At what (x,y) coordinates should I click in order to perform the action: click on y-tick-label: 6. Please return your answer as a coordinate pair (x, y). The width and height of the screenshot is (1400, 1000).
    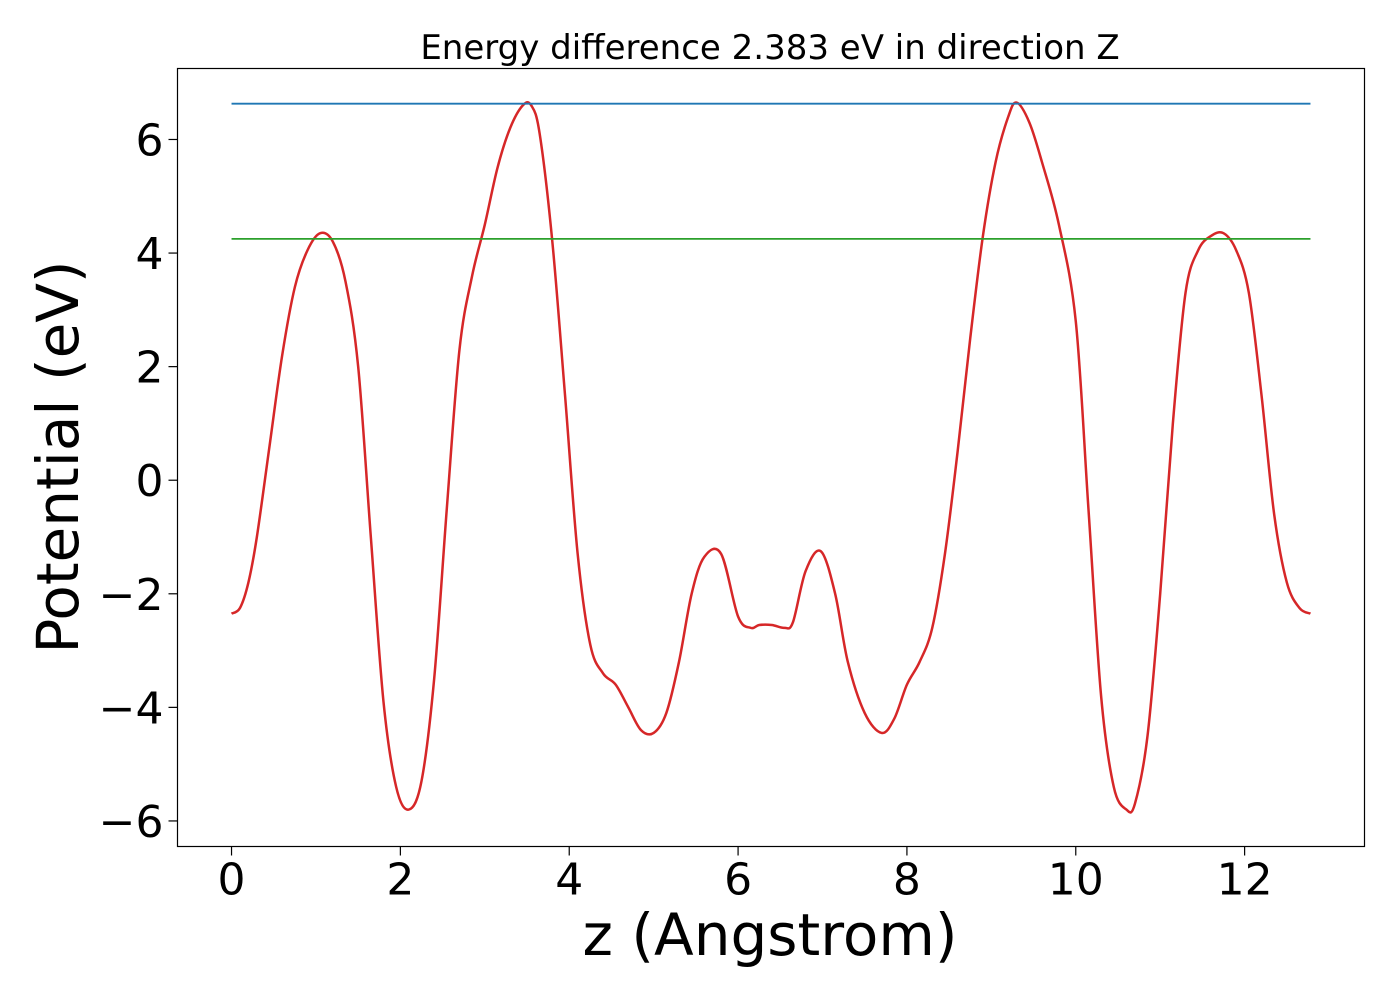
    Looking at the image, I should click on (150, 140).